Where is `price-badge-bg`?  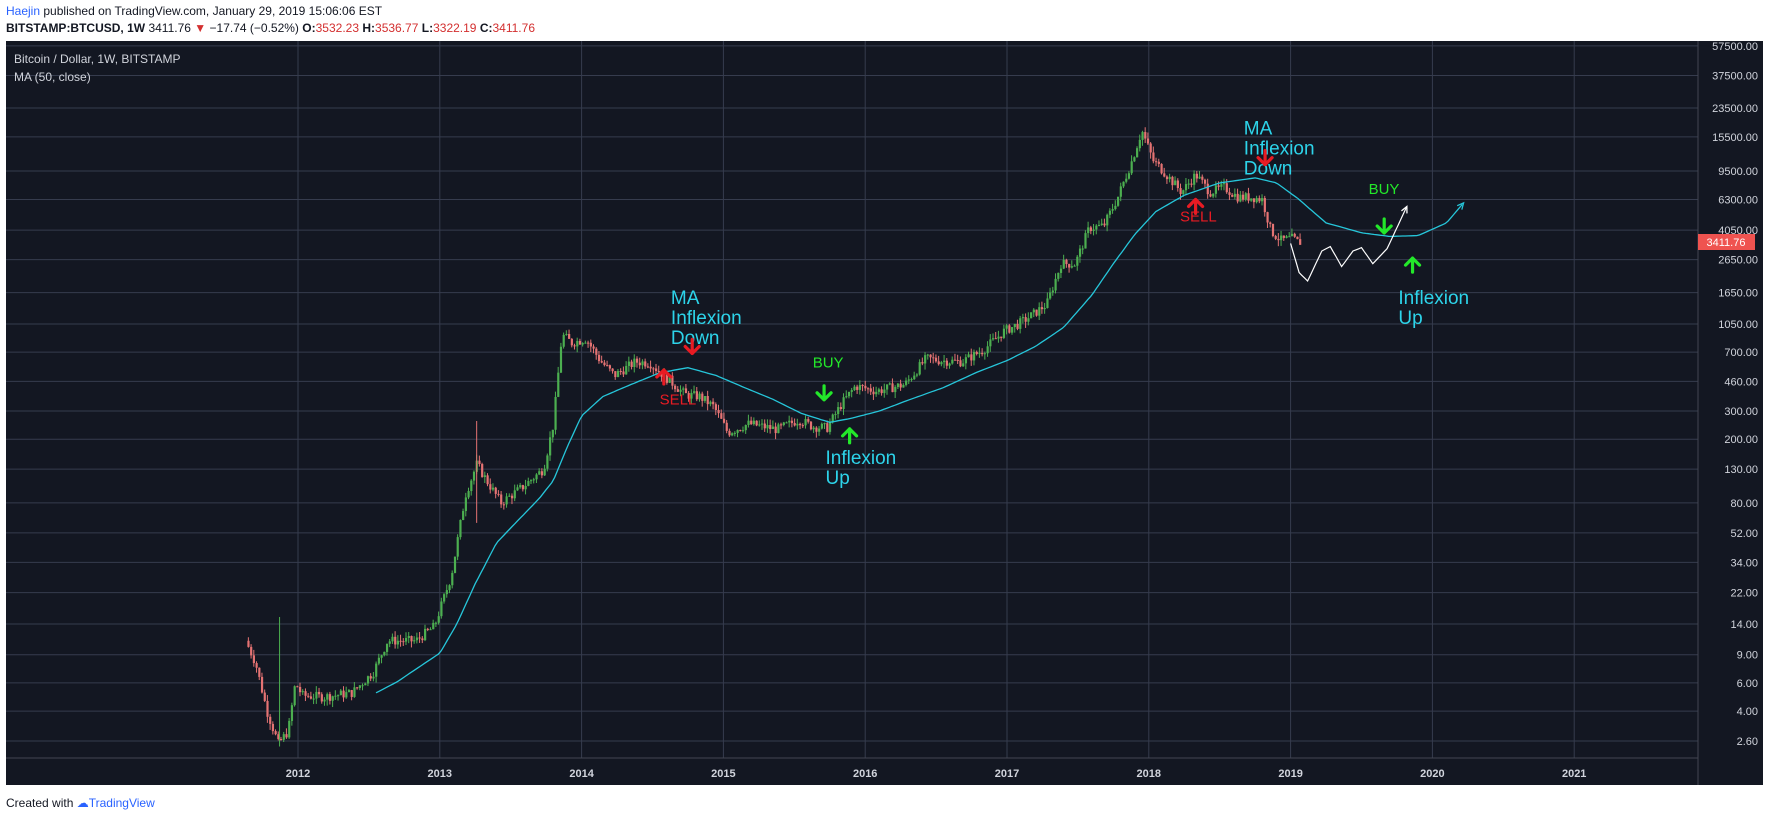 price-badge-bg is located at coordinates (1726, 242).